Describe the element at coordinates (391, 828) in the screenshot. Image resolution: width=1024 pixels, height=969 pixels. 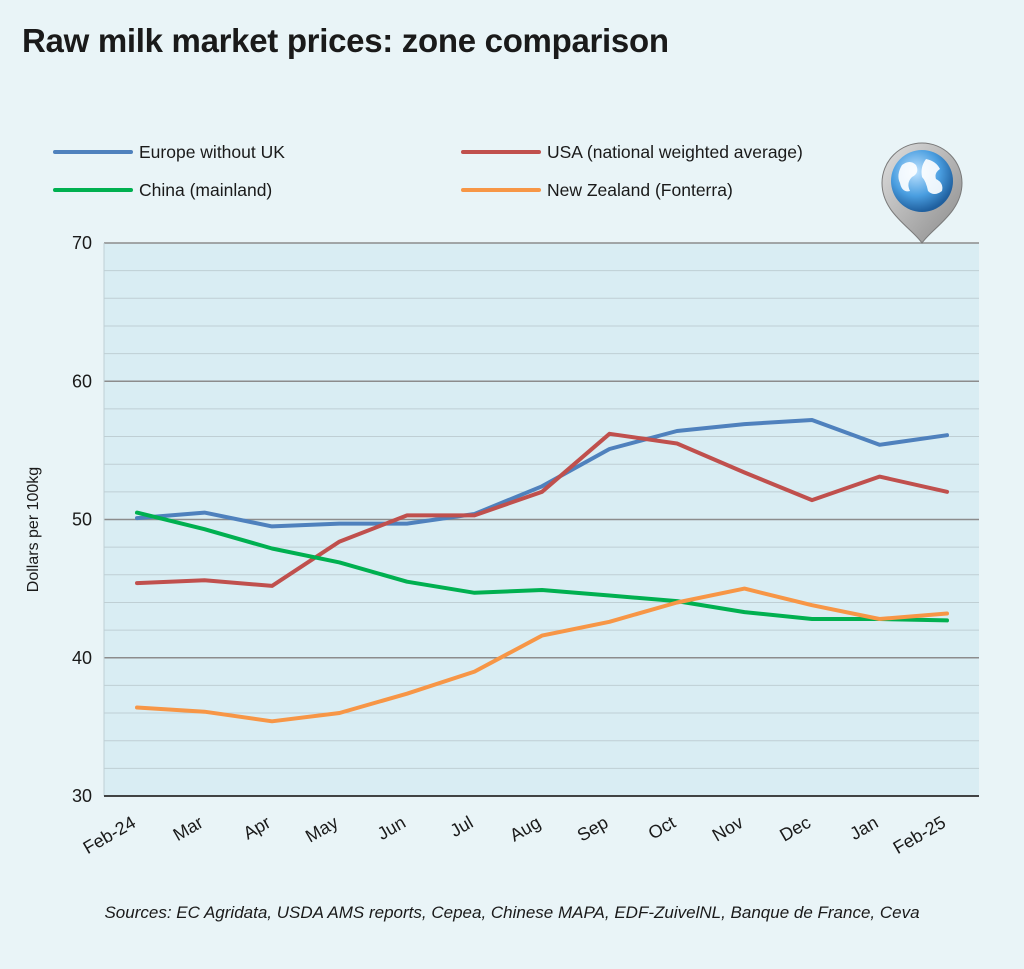
I see `x-tick-label: Jun` at that location.